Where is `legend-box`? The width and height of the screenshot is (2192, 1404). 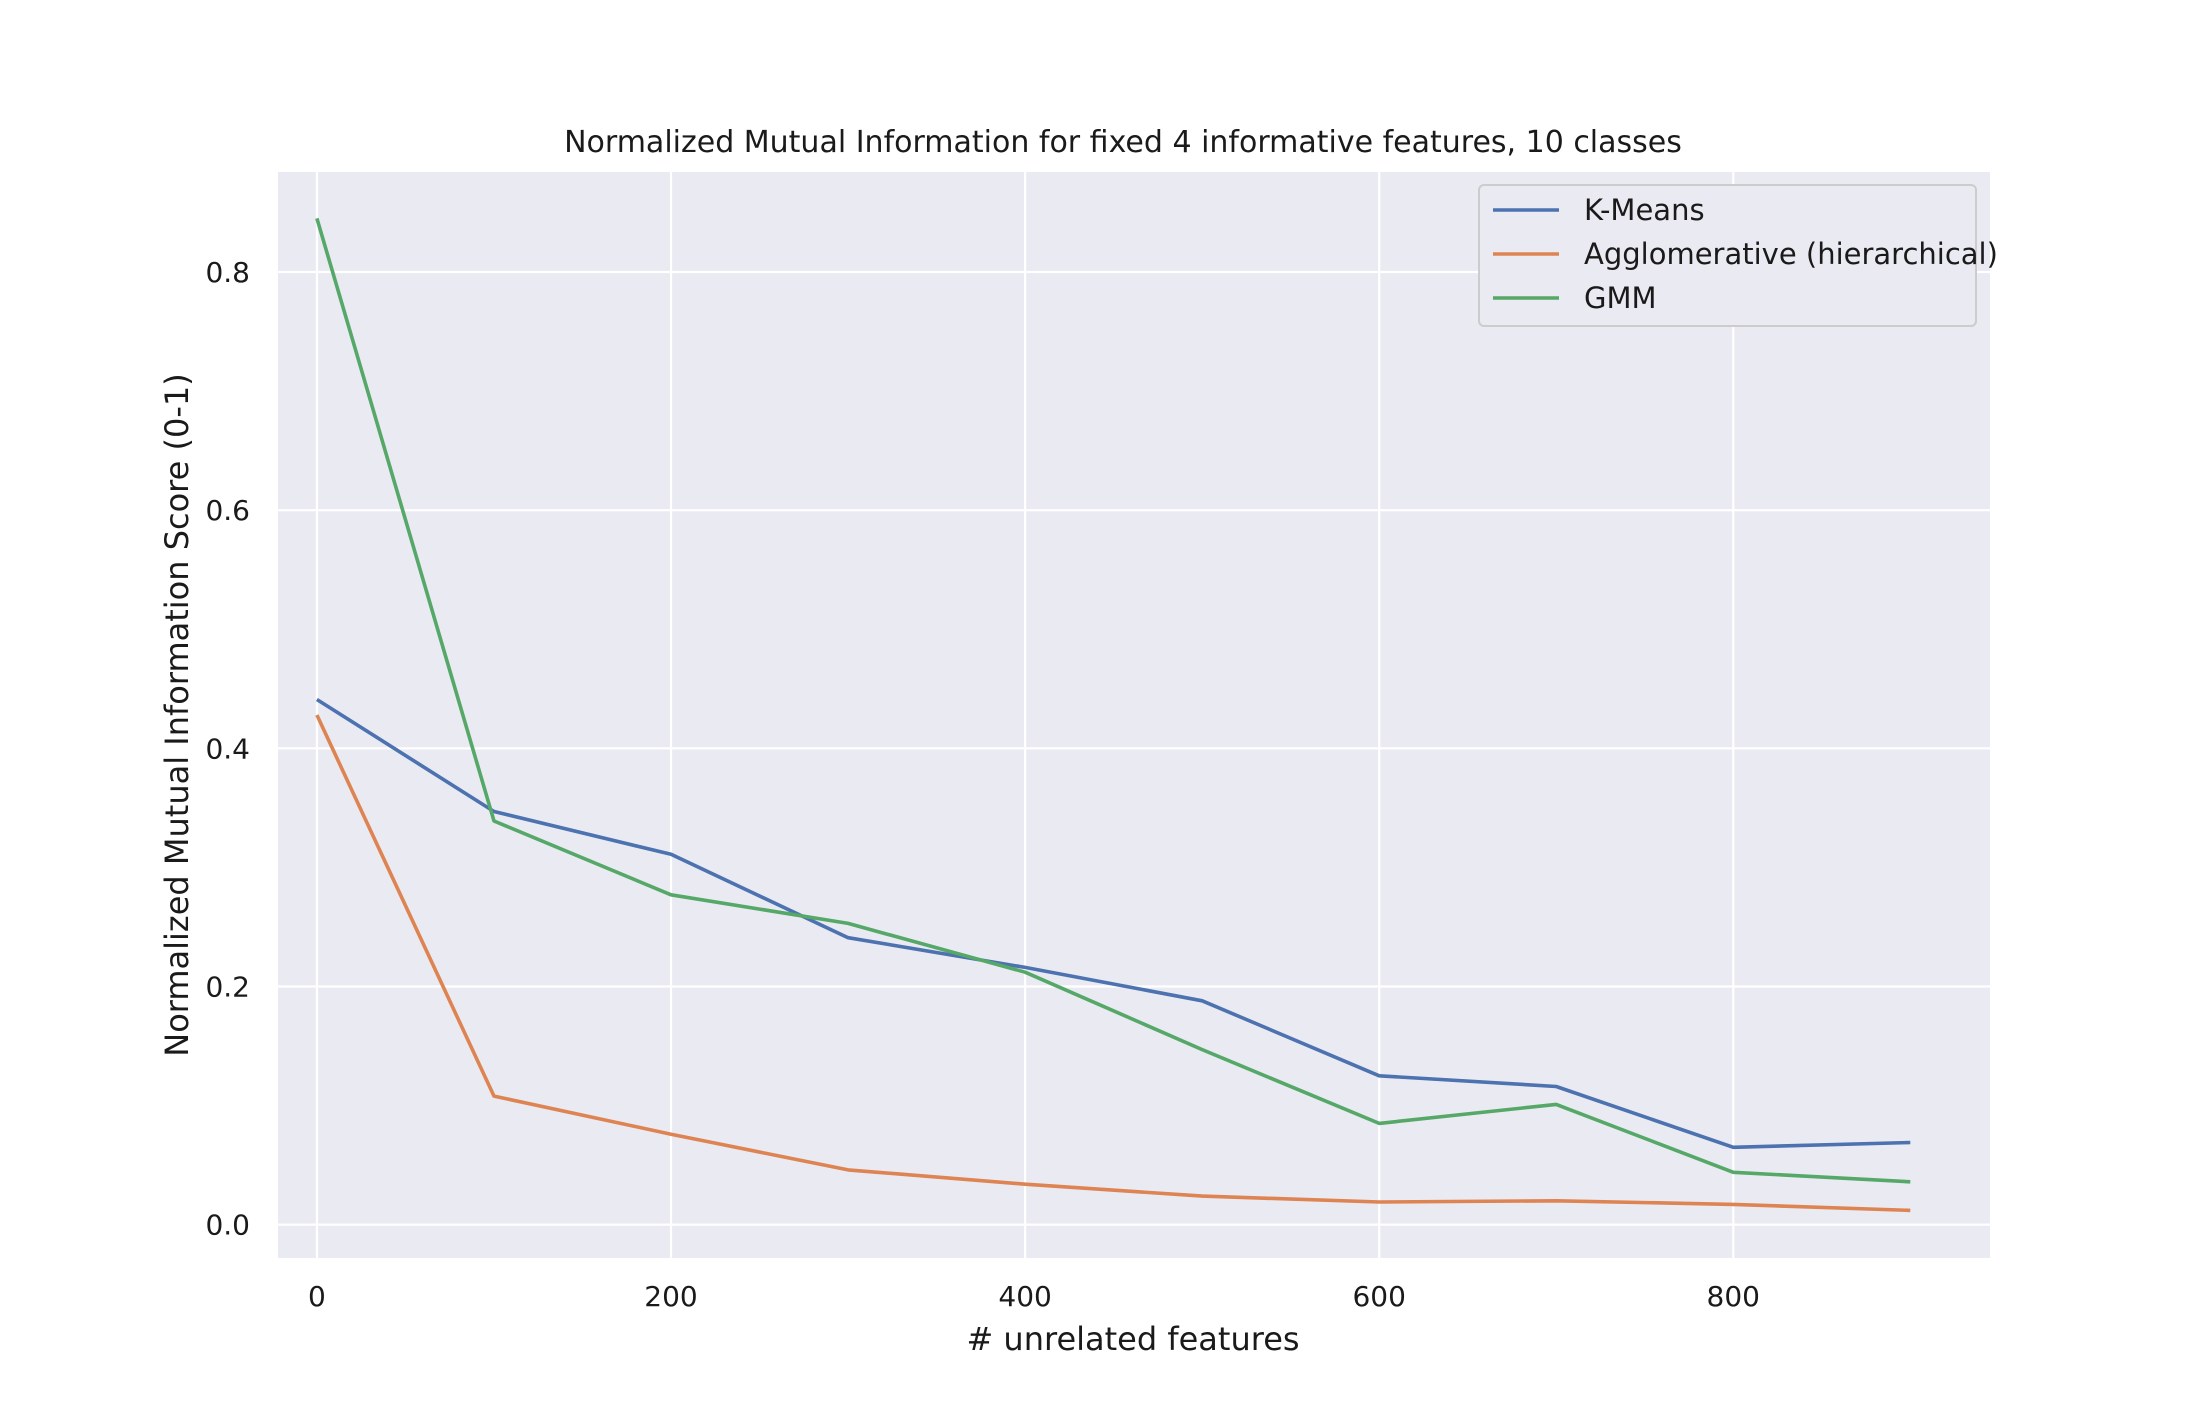
legend-box is located at coordinates (1727, 255).